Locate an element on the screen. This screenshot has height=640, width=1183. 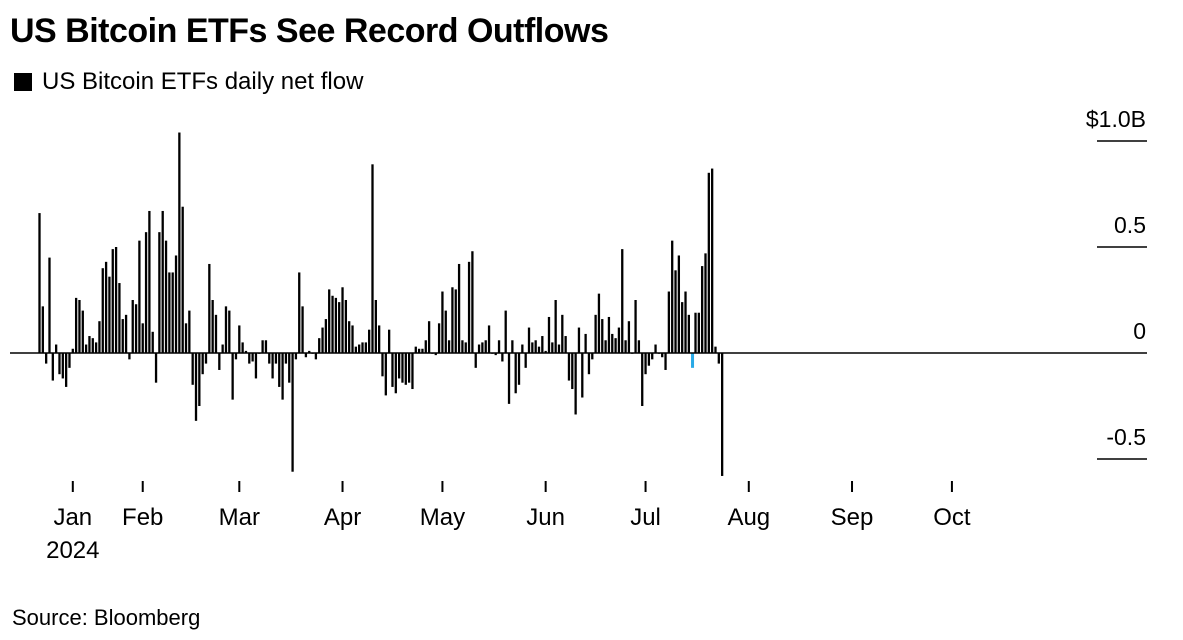
x-axis-ticks: Jan 2024 Feb Mar Apr May Jun Jul Aug Sep Oct is located at coordinates (508, 522).